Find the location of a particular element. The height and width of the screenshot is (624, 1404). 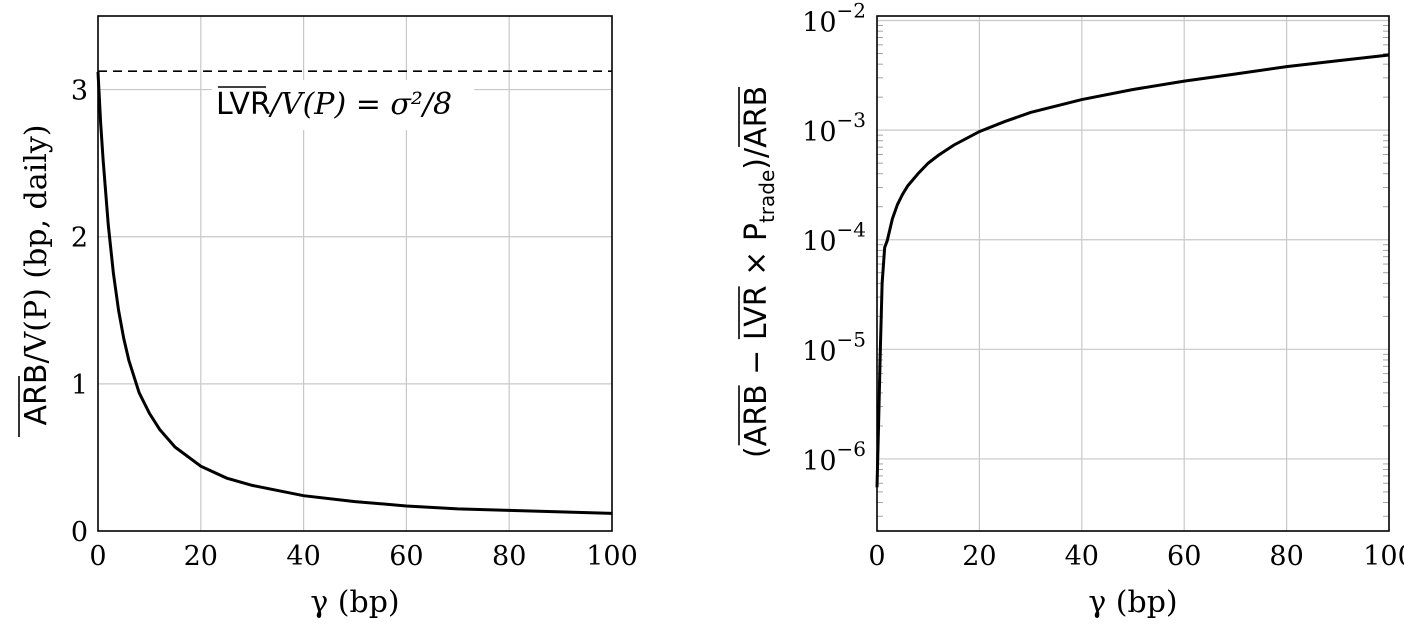

right-y-axis-label: (ARB − LVR × Ptrade)/ARB is located at coordinates (758, 272).